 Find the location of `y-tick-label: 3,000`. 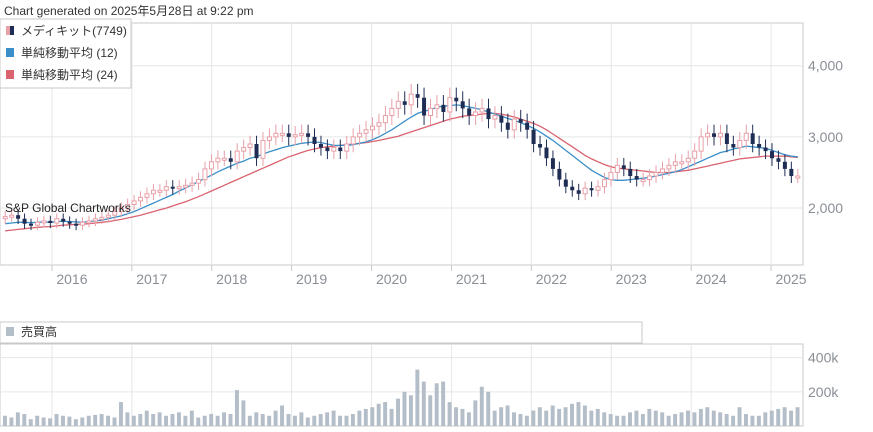

y-tick-label: 3,000 is located at coordinates (825, 137).